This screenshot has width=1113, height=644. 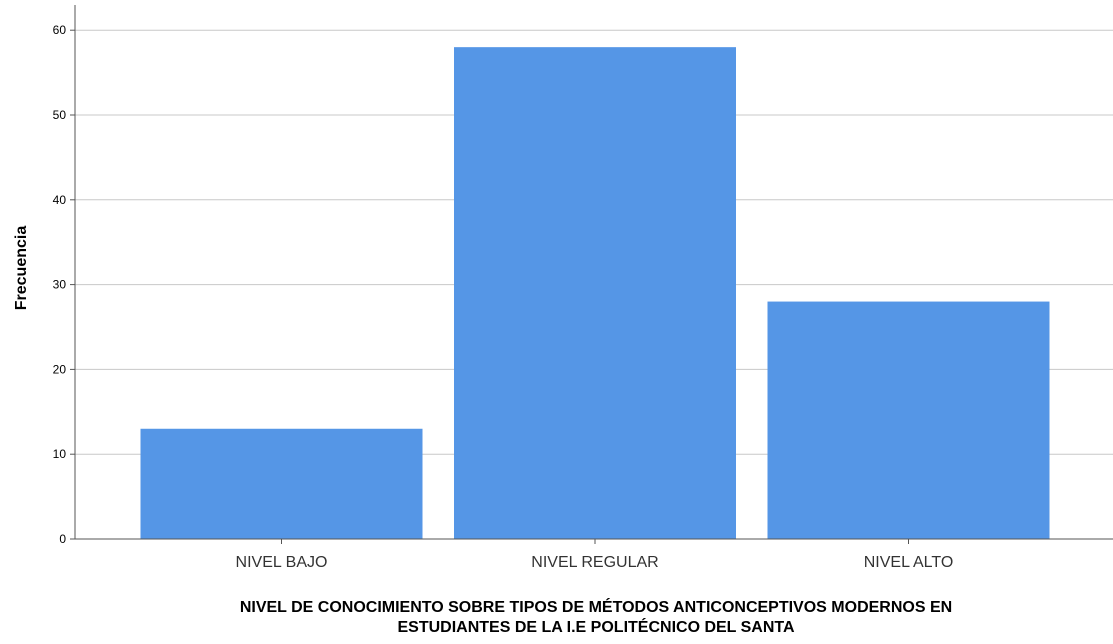 I want to click on y-tick-label: 0, so click(x=62, y=539).